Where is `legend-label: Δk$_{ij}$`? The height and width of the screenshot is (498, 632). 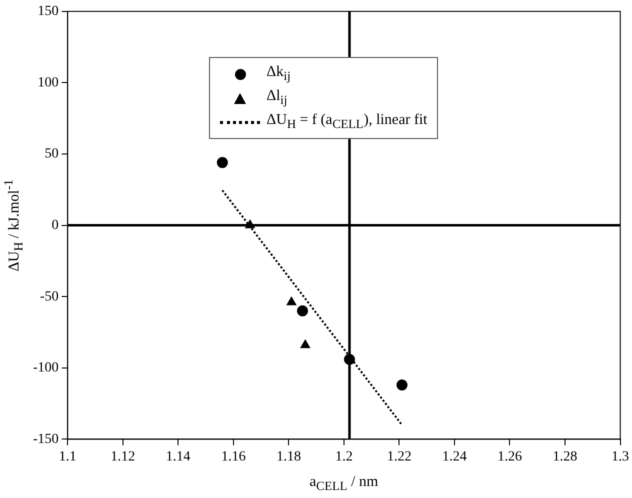 legend-label: Δk$_{ij}$ is located at coordinates (278, 74).